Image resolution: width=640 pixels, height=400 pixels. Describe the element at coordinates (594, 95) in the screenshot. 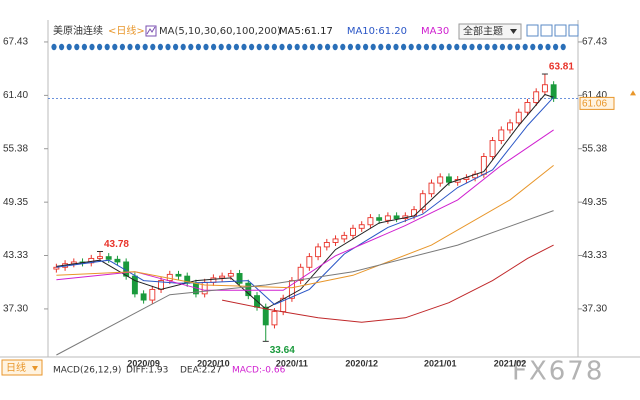

I see `y-tick-label-right: 61.40` at that location.